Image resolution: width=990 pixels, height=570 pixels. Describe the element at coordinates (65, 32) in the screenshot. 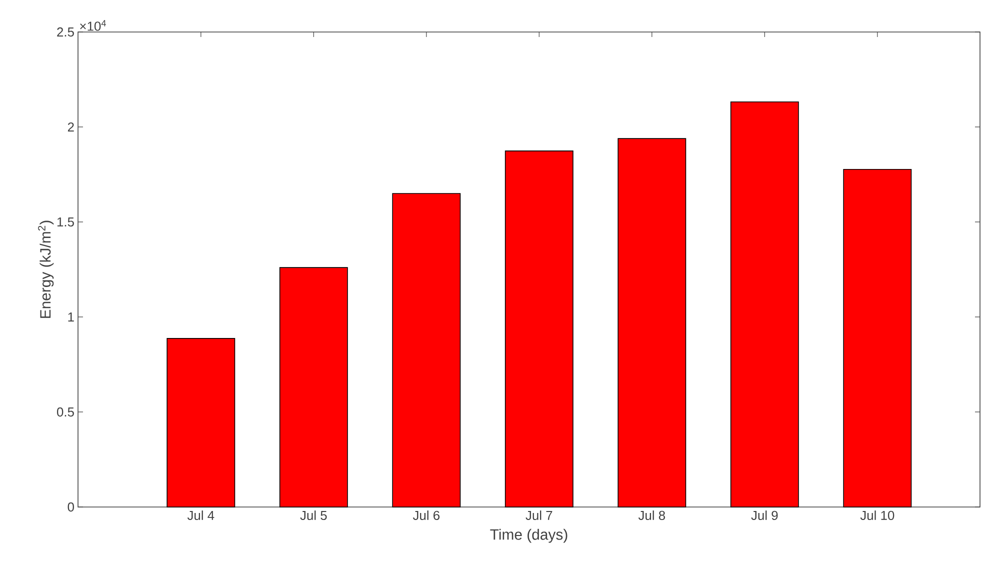

I see `y-tick-label: 2.5` at that location.